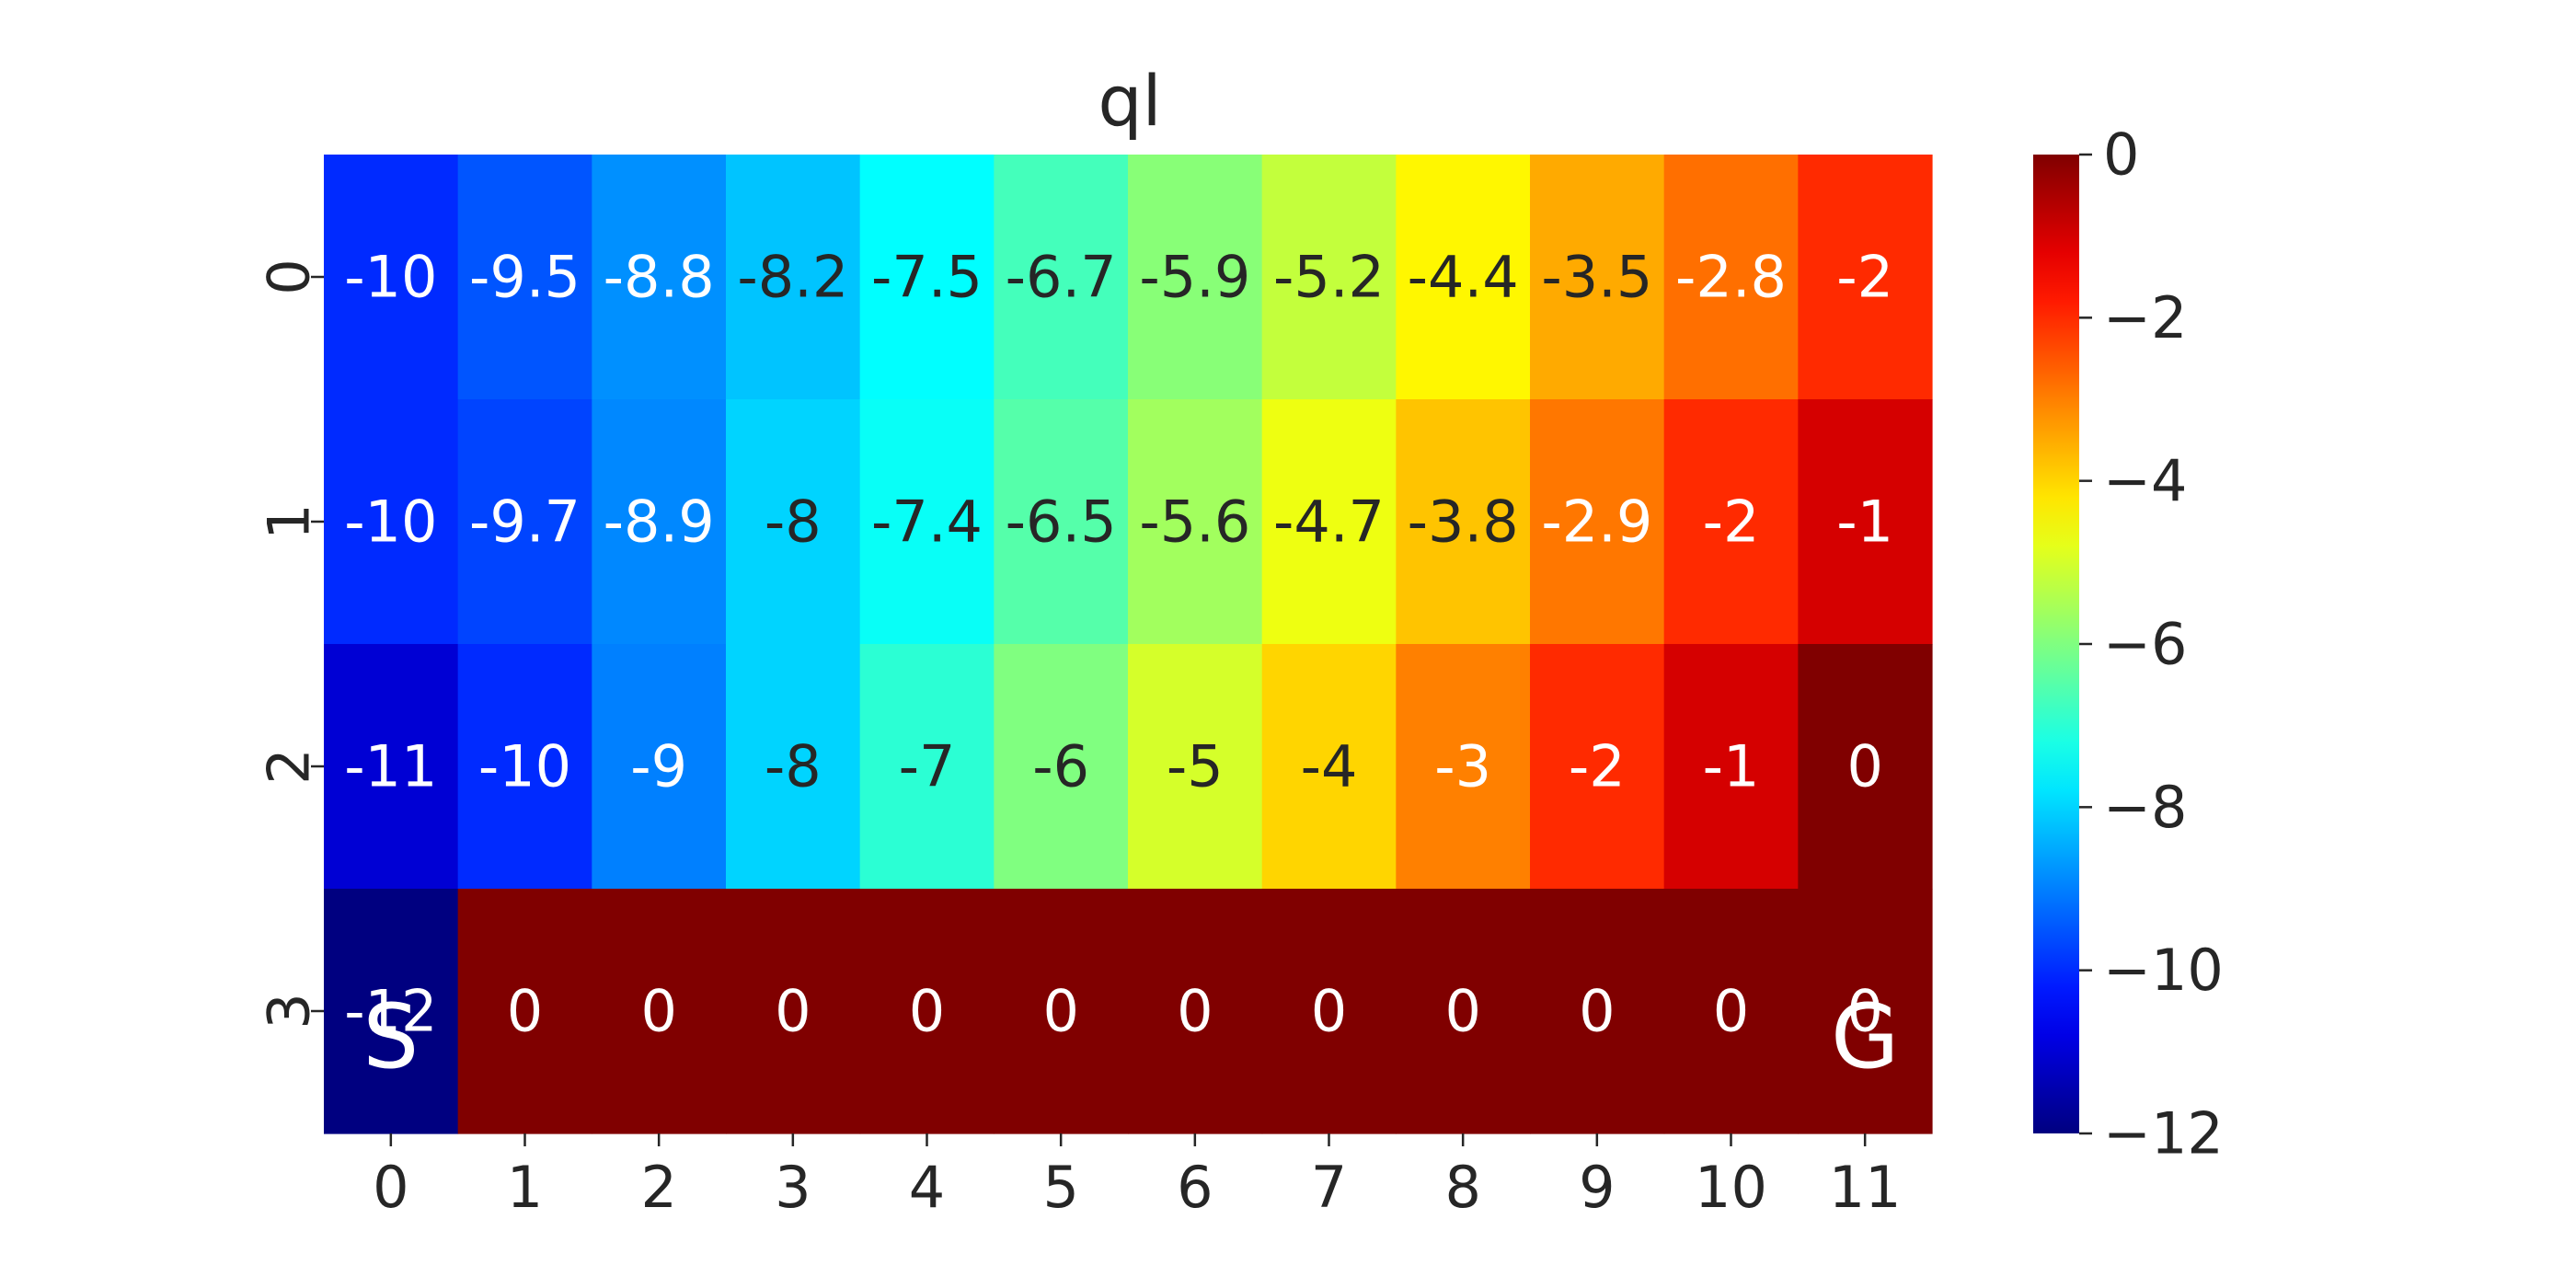 The height and width of the screenshot is (1288, 2576). What do you see at coordinates (1195, 1187) in the screenshot?
I see `x-tick-label: 6` at bounding box center [1195, 1187].